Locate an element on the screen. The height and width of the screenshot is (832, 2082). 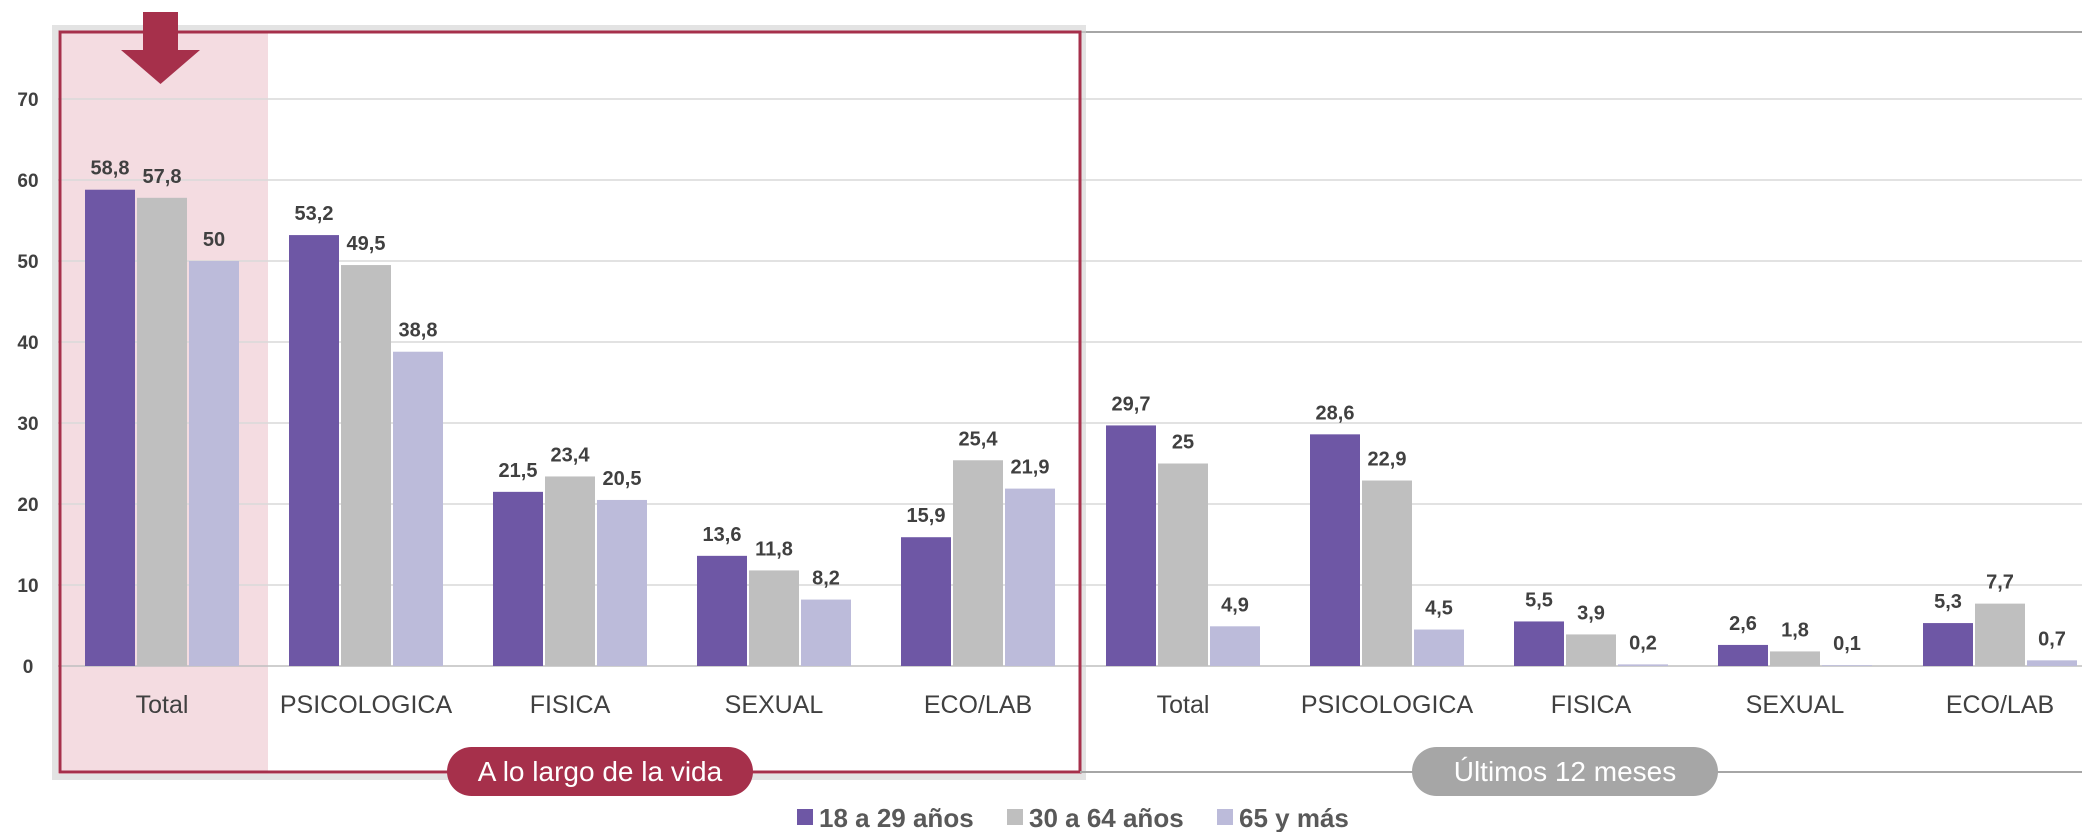
data-label: 28,6 is located at coordinates (1335, 413).